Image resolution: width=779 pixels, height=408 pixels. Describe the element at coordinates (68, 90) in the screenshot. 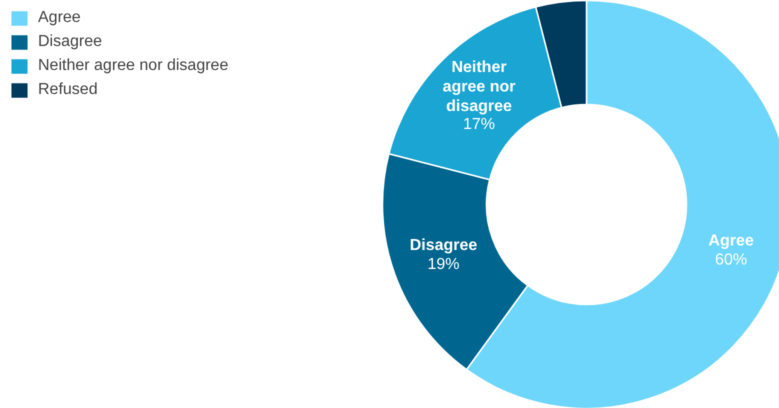

I see `legend-label: Refused` at that location.